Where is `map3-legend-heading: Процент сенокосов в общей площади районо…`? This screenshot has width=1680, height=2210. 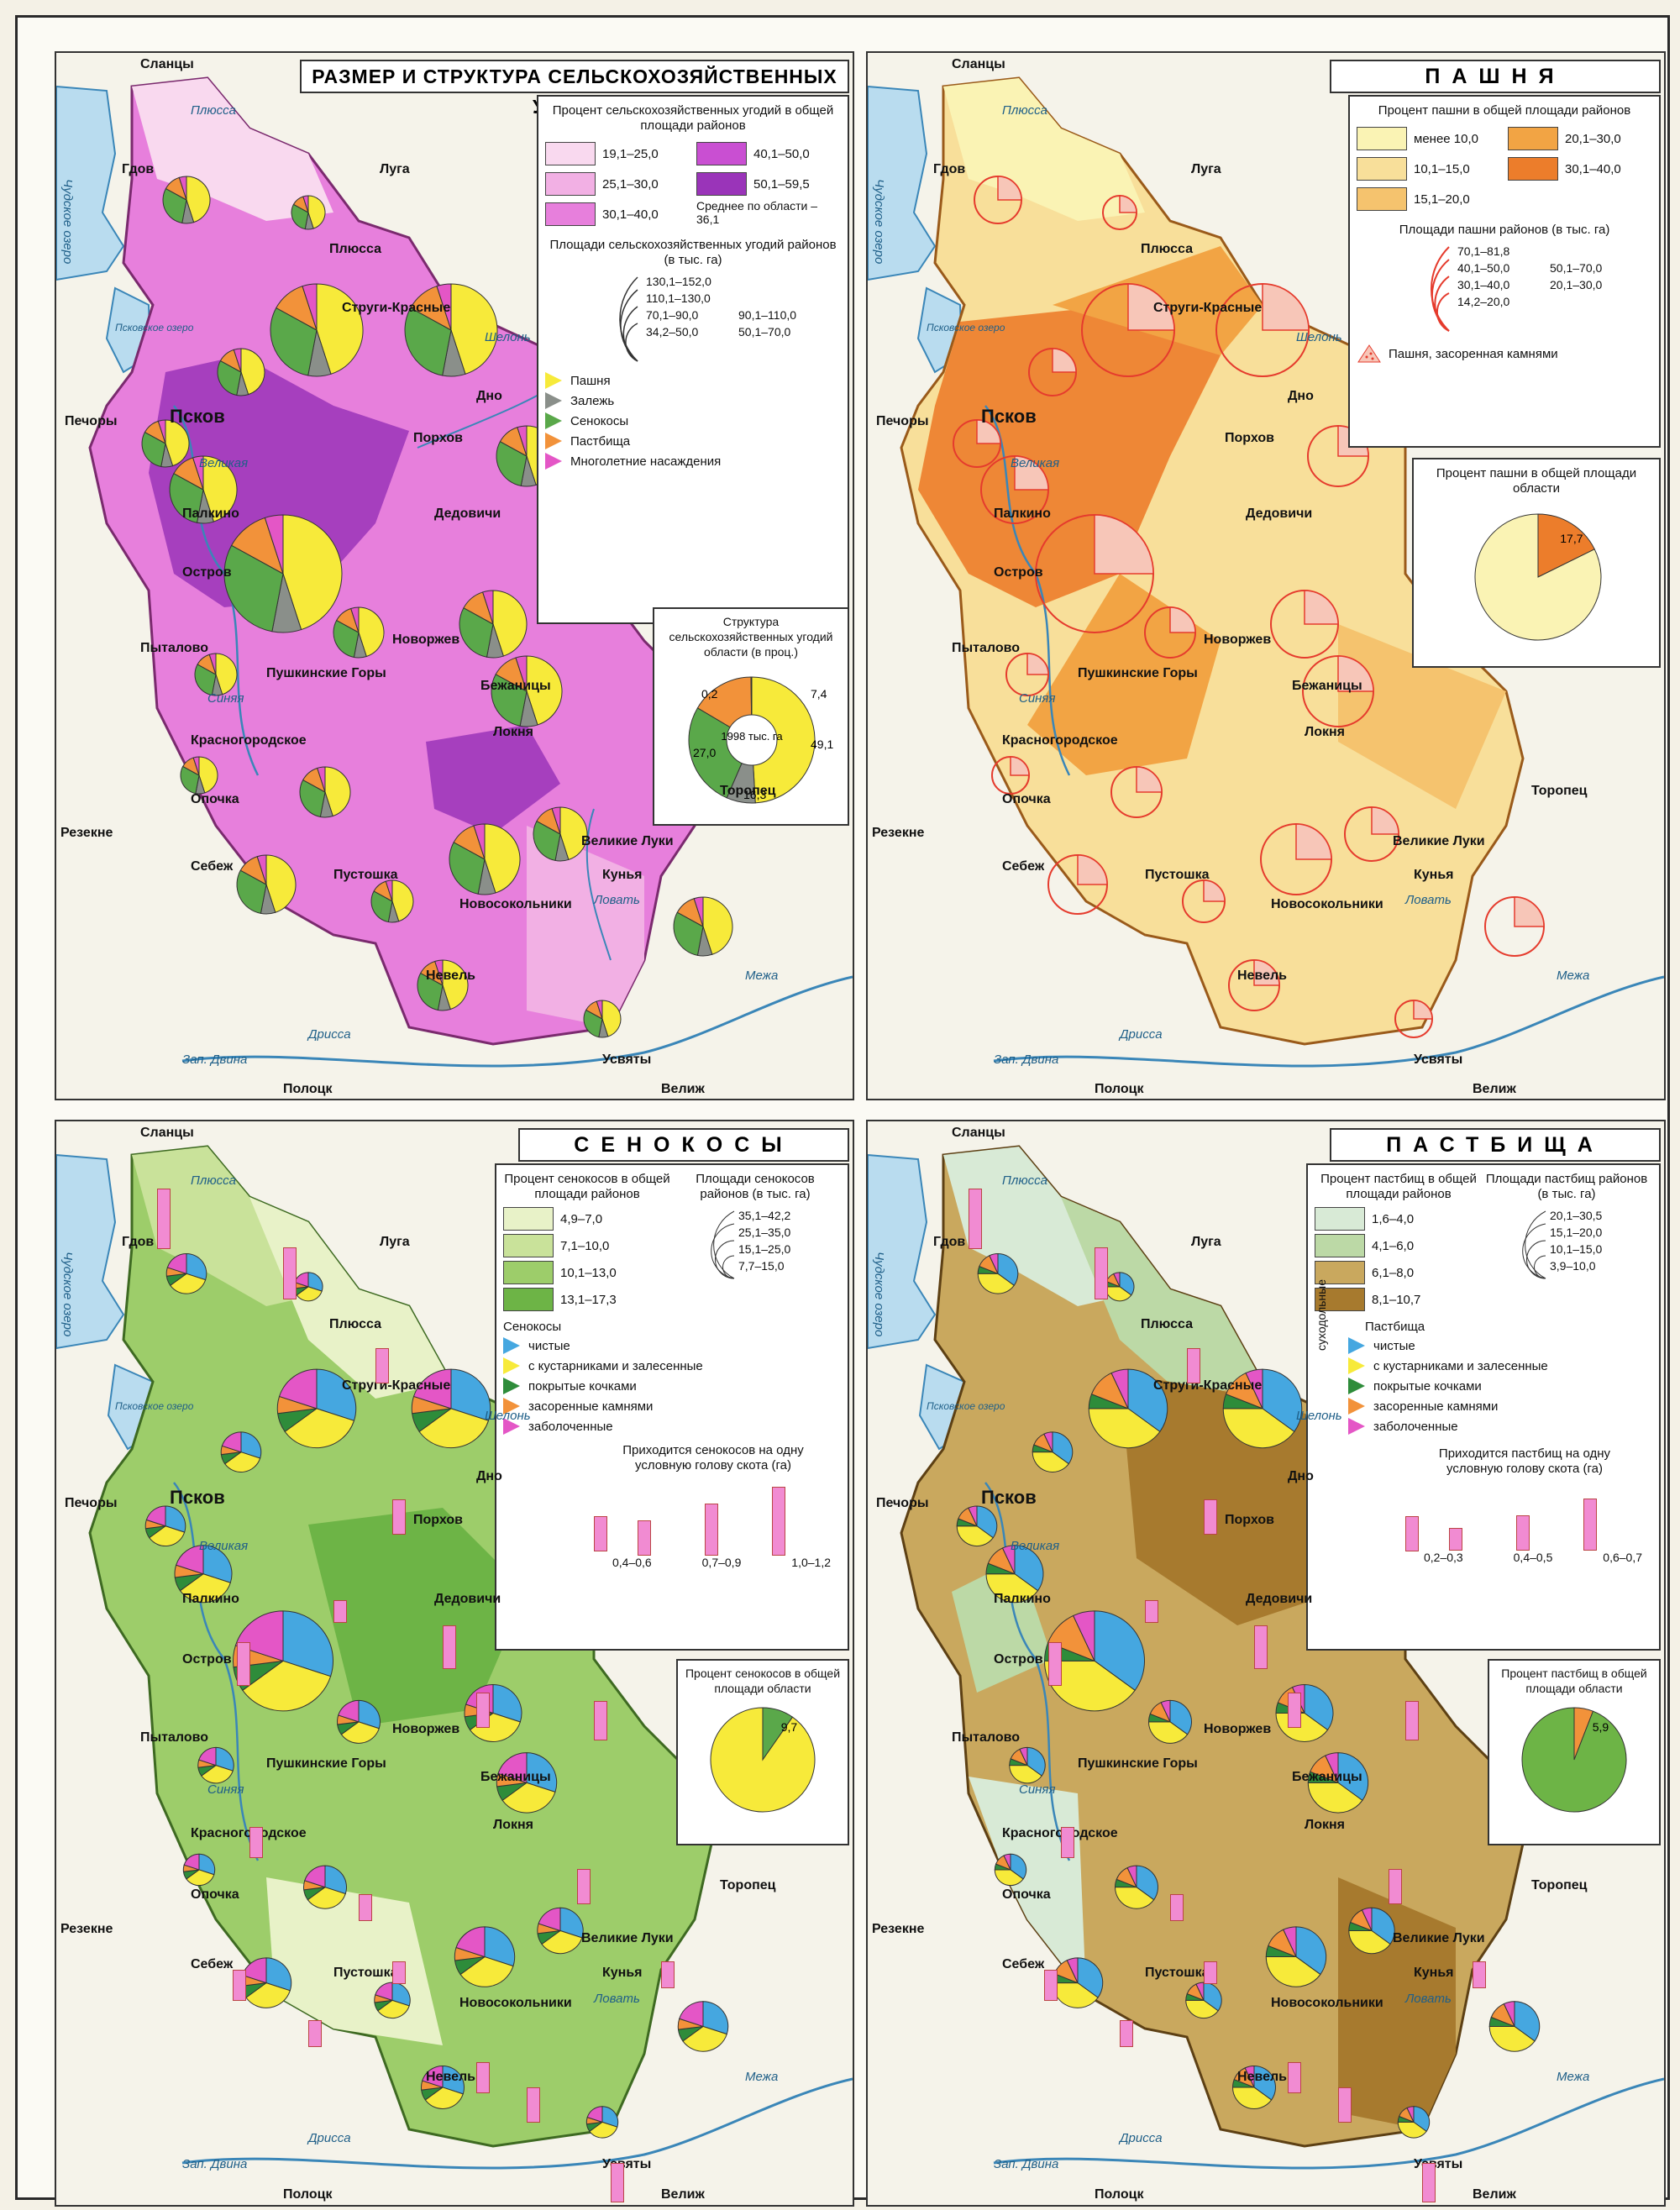
map3-legend-heading: Процент сенокосов в общей площади районо… is located at coordinates (587, 1186).